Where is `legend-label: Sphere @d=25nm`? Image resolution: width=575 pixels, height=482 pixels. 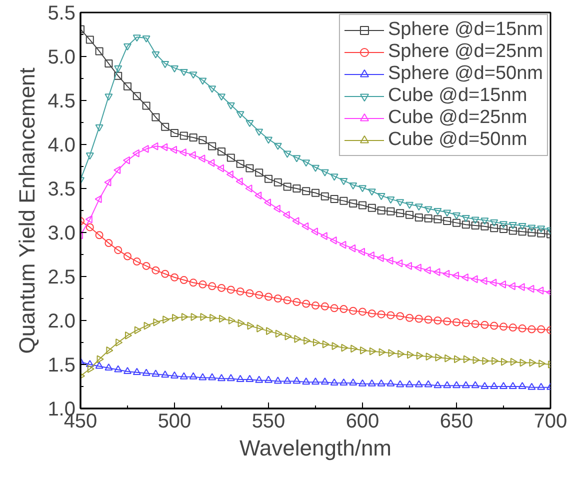 legend-label: Sphere @d=25nm is located at coordinates (465, 52).